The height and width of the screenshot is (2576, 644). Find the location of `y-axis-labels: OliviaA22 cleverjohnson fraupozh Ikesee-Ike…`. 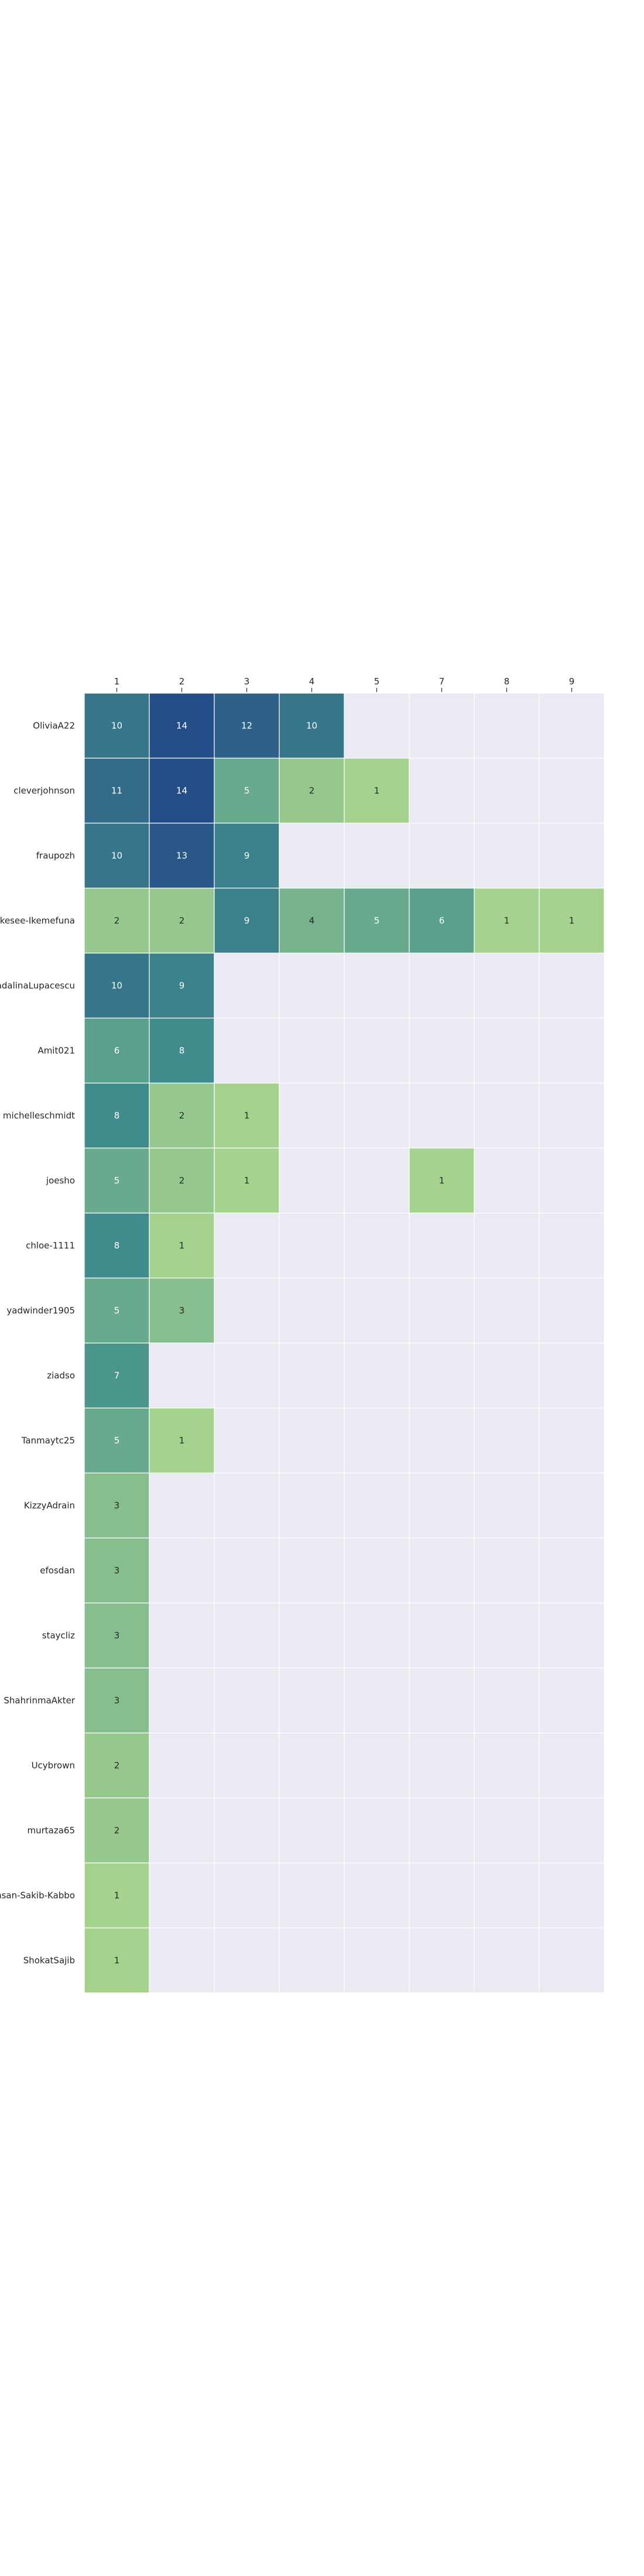

y-axis-labels: OliviaA22 cleverjohnson fraupozh Ikesee-Ike… is located at coordinates (38, 1343).